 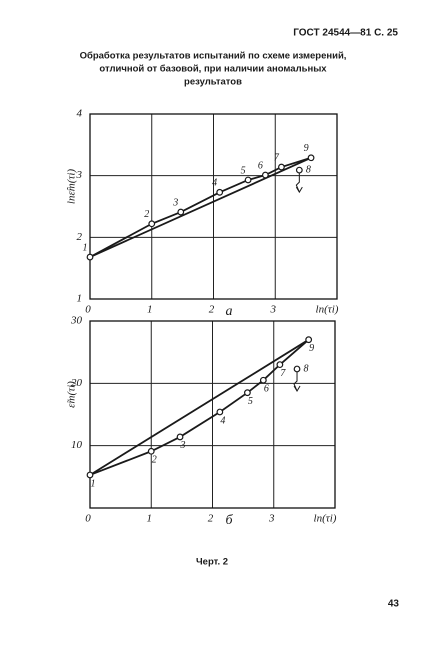 I want to click on chart-caption: а, so click(x=229, y=311).